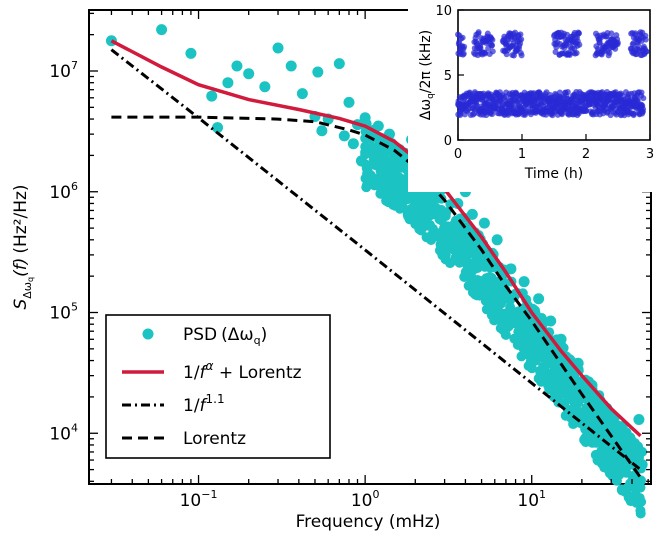 The height and width of the screenshot is (539, 667). I want to click on inset-x-tick-label: 3, so click(650, 154).